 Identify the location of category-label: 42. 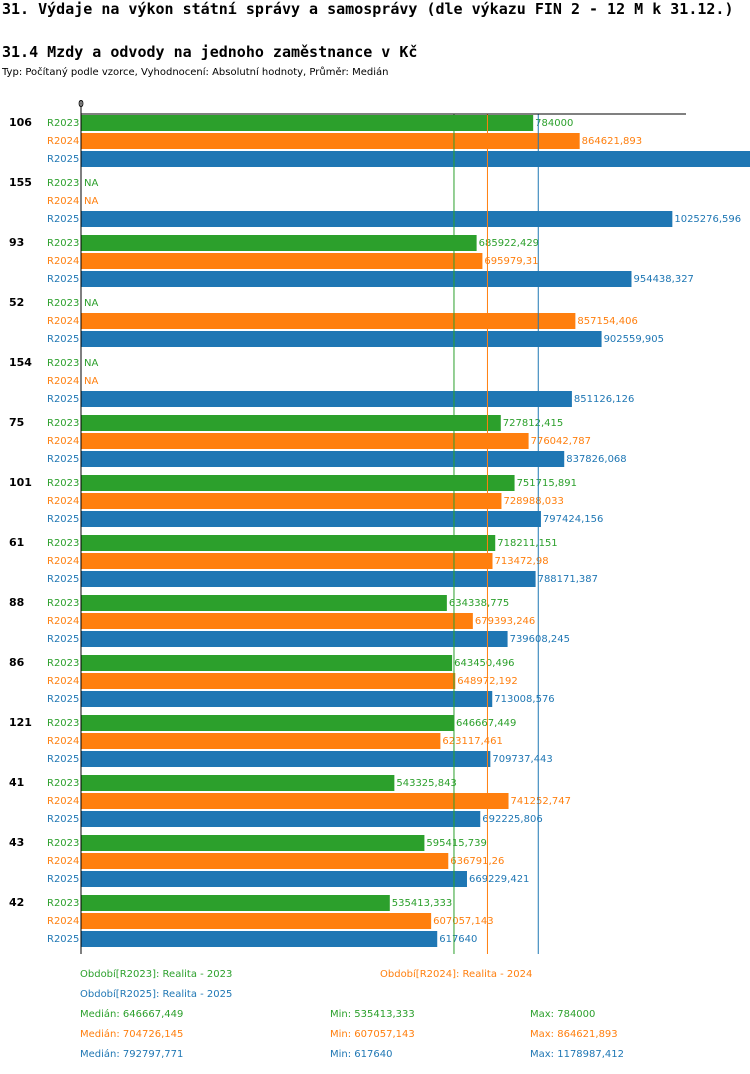
(16, 902).